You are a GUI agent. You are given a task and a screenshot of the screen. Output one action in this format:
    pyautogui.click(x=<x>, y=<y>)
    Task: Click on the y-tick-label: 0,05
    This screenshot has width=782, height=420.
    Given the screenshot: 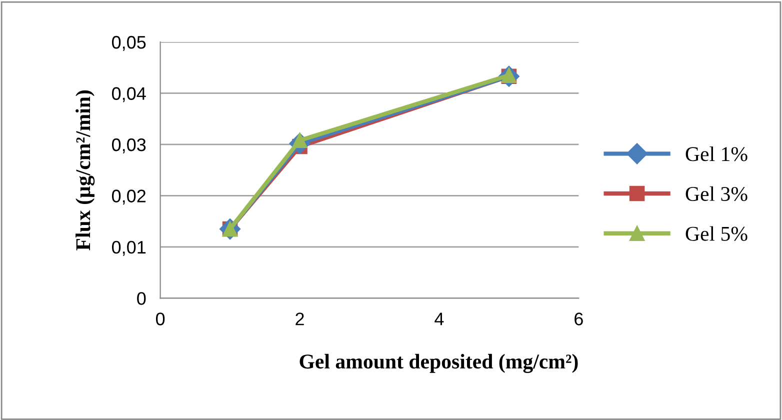 What is the action you would take?
    pyautogui.click(x=129, y=43)
    